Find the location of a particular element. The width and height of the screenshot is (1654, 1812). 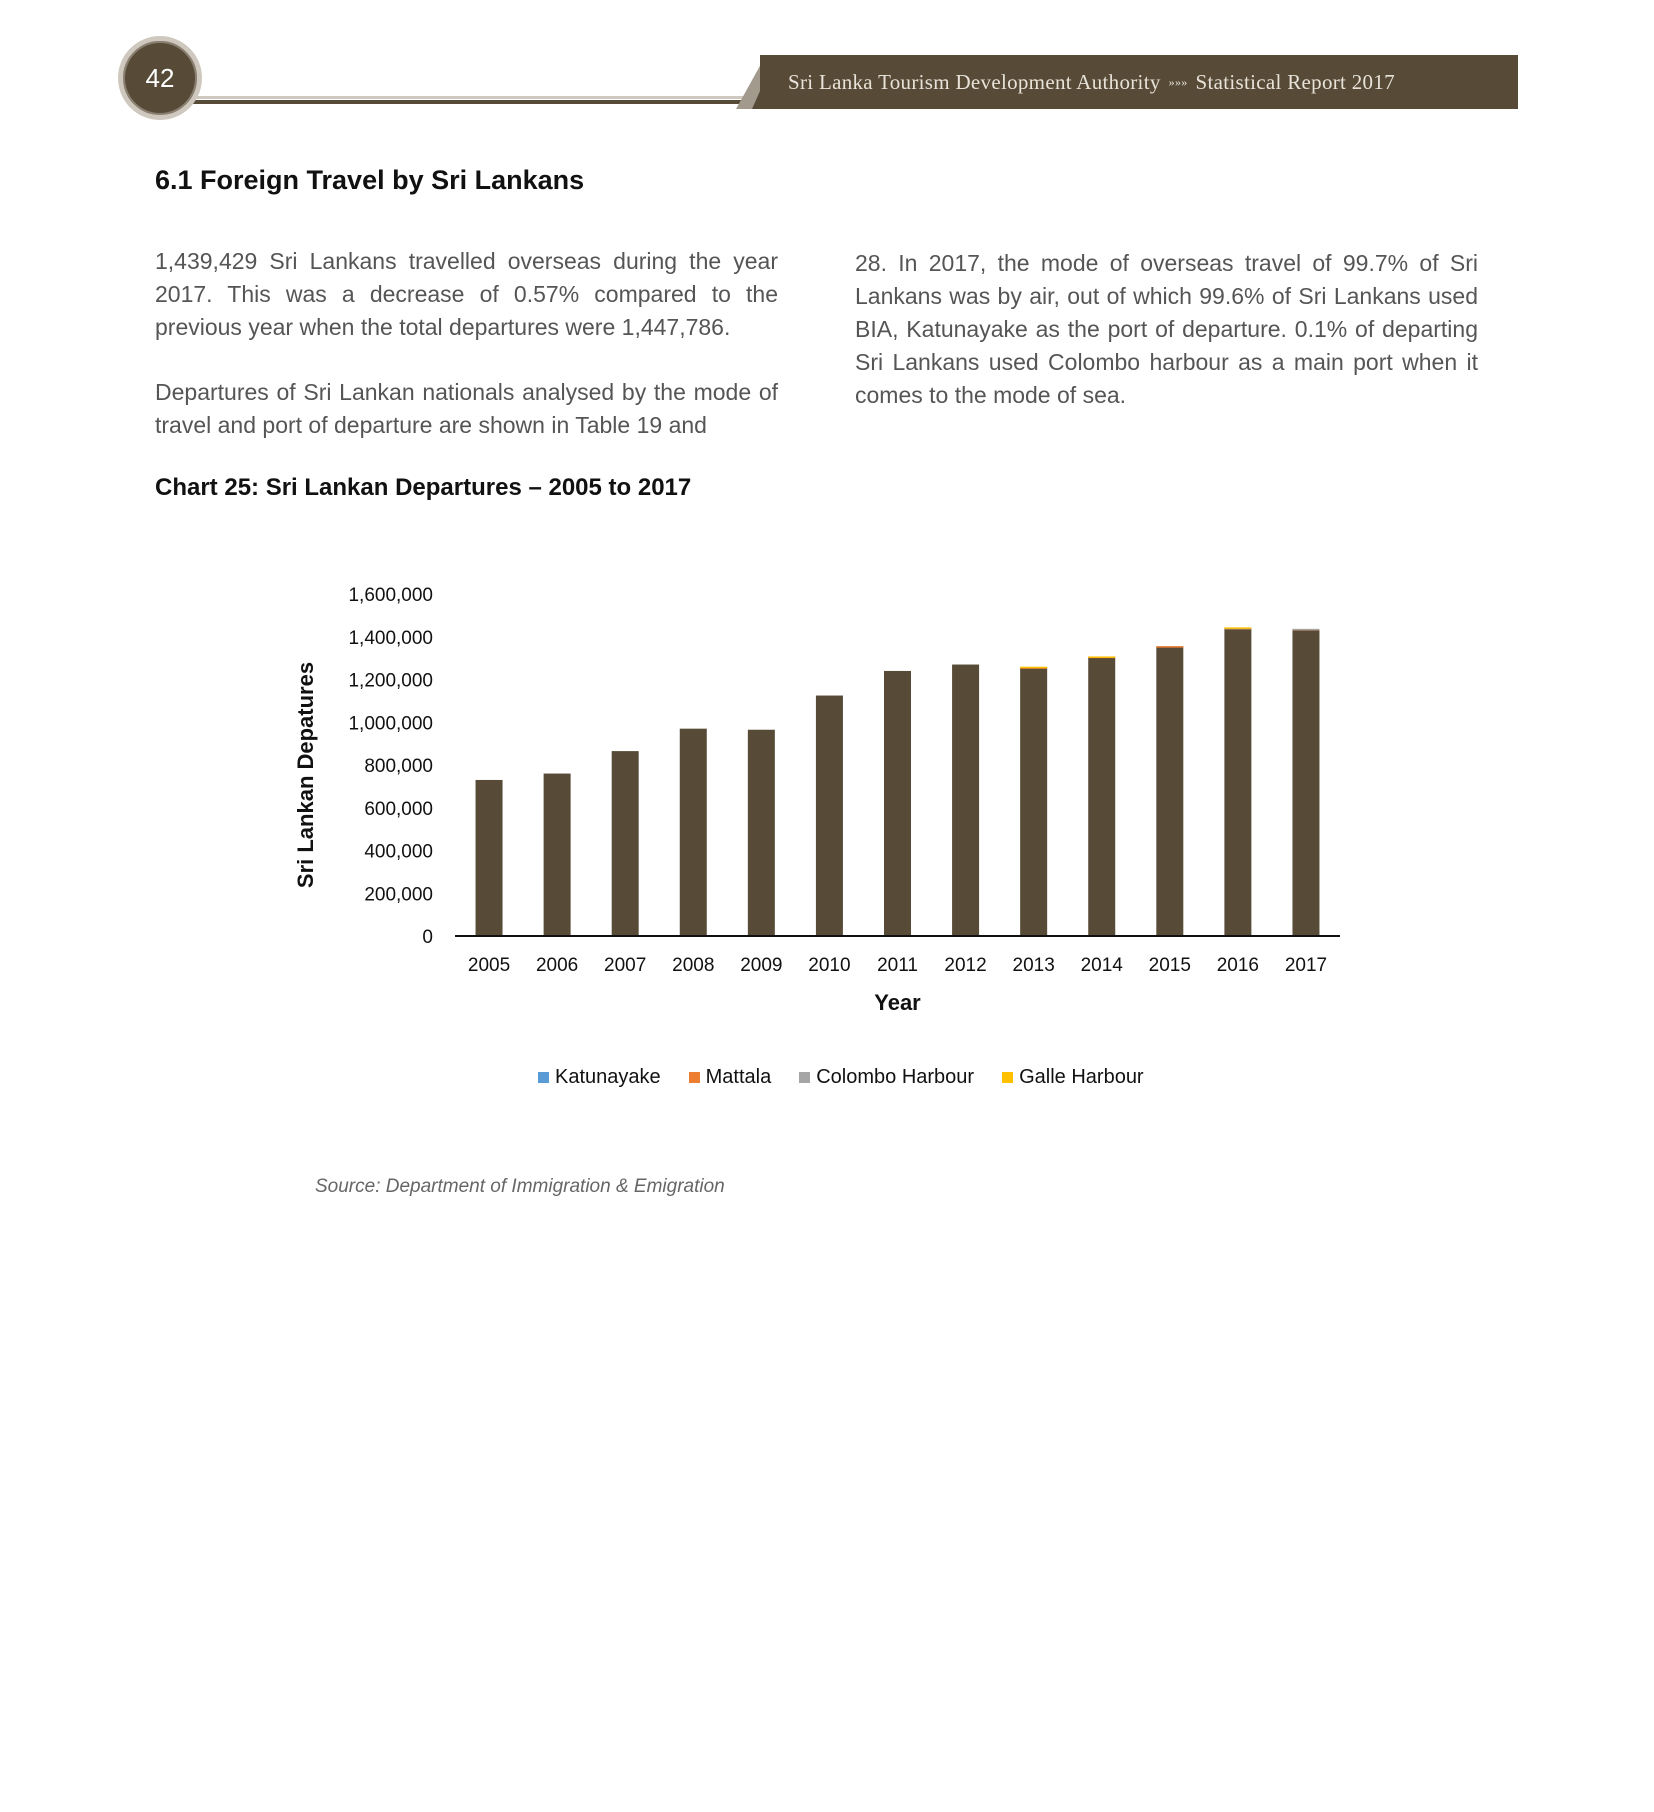

header-slant-dark is located at coordinates (764, 82).